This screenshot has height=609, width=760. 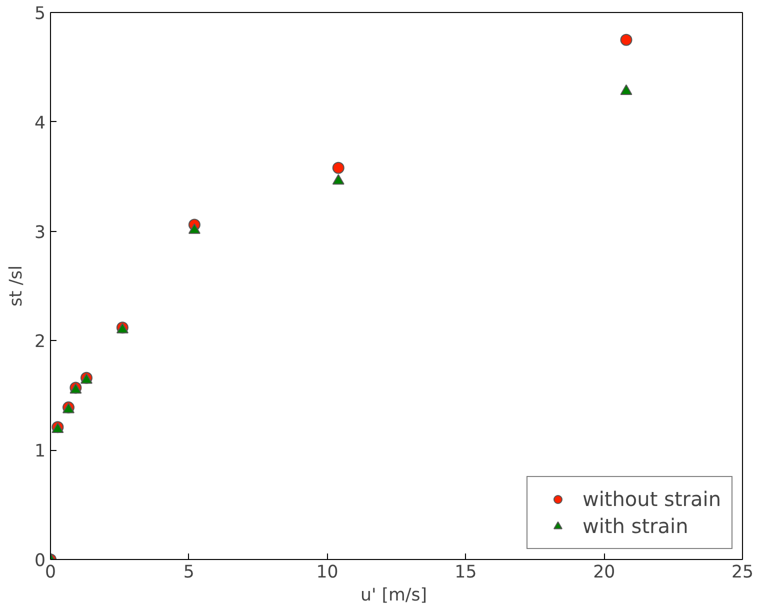 What do you see at coordinates (394, 596) in the screenshot?
I see `x-axis-title: u' [m/s]` at bounding box center [394, 596].